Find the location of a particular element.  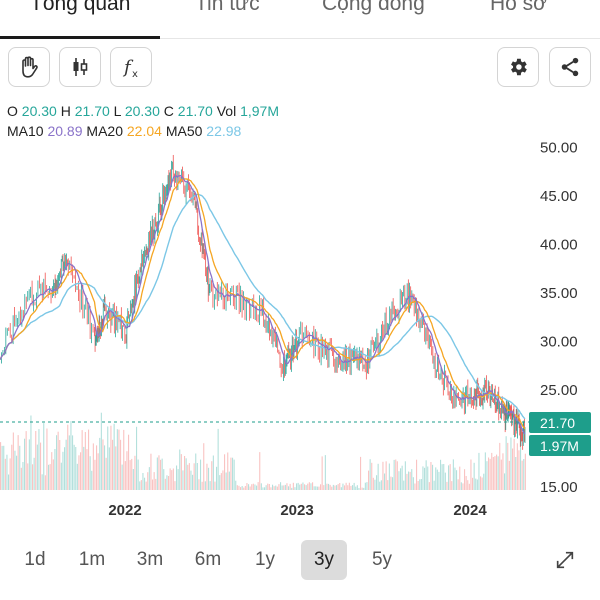

range-1y-button: 1y is located at coordinates (265, 559).